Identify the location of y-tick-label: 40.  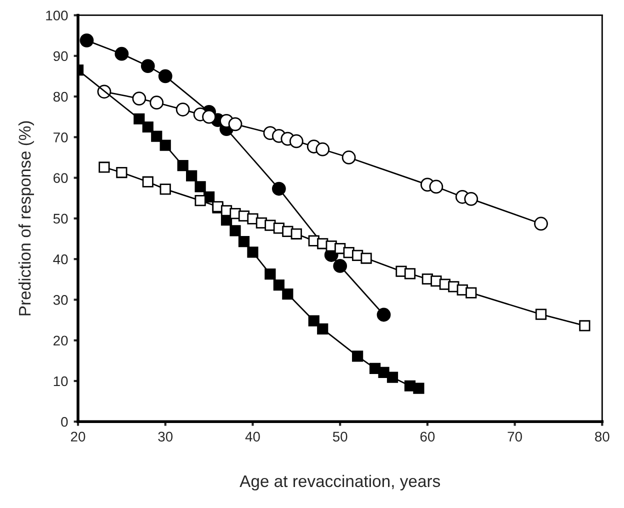
(60, 259).